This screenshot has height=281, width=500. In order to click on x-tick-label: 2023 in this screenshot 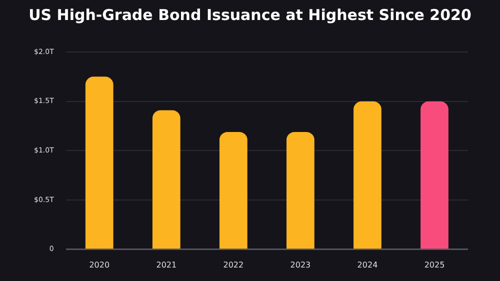, I will do `click(300, 265)`.